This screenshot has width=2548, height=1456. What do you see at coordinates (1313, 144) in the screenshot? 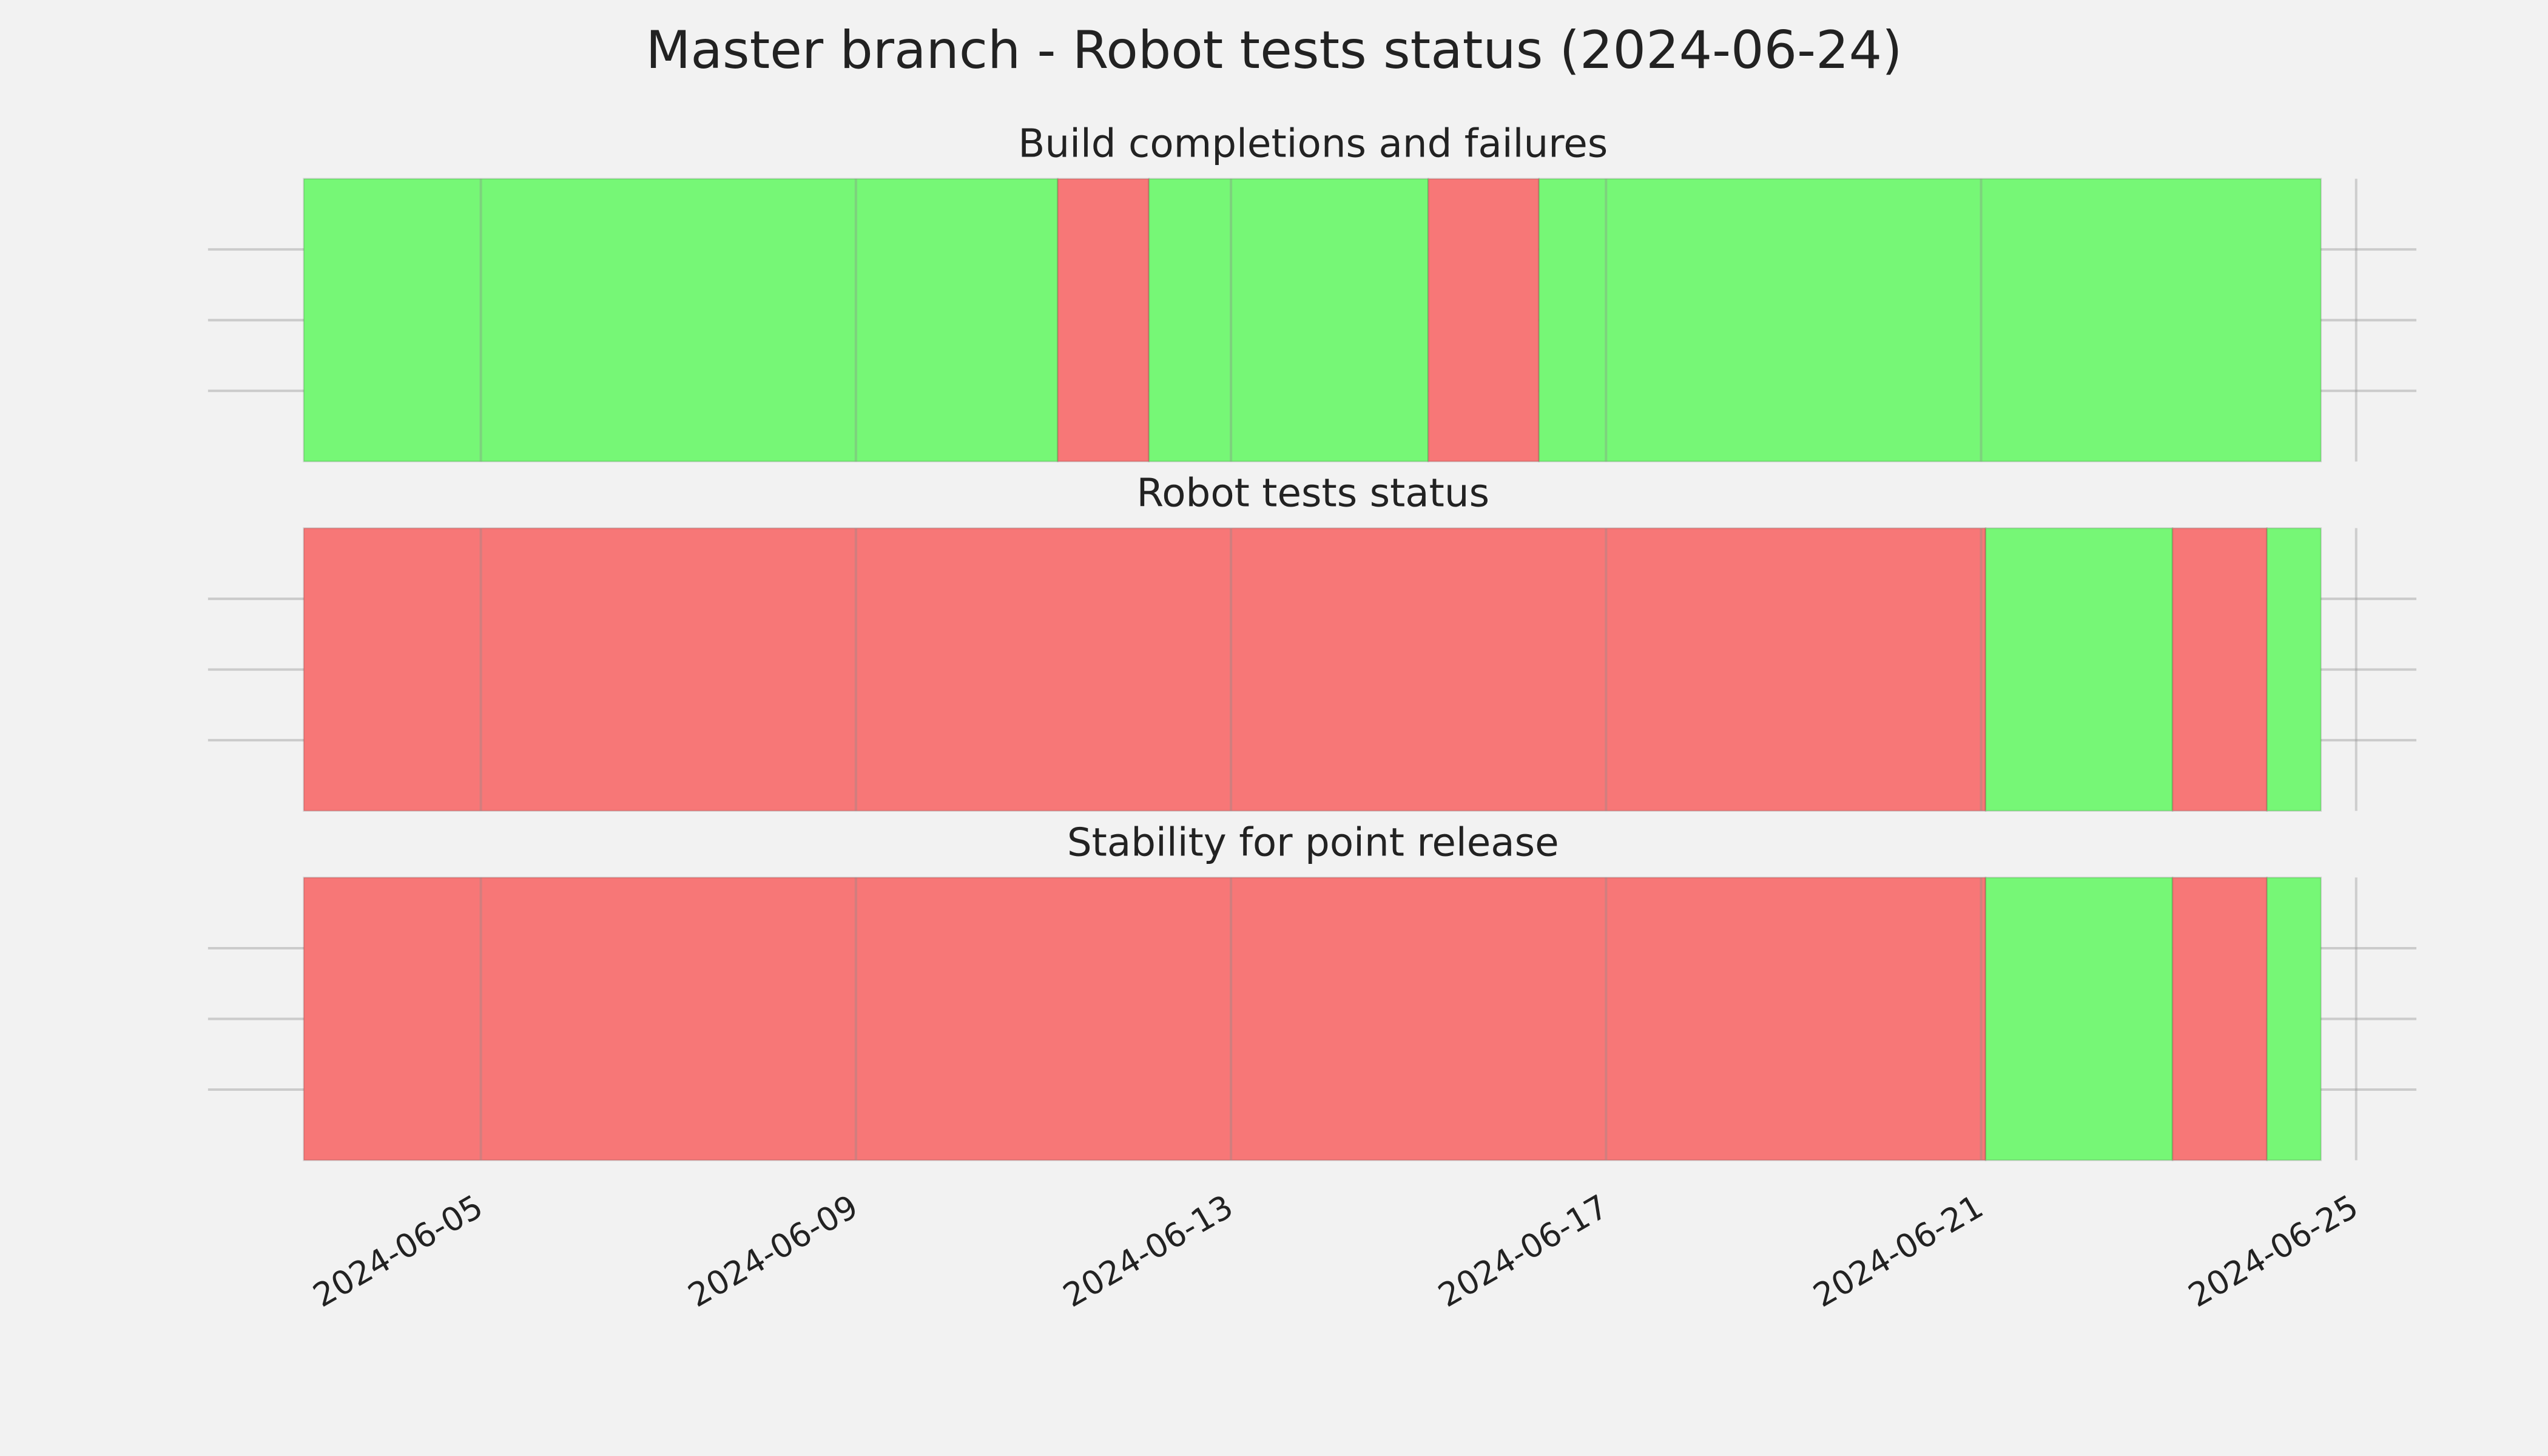
I see `panel-title: Build completions and failures` at bounding box center [1313, 144].